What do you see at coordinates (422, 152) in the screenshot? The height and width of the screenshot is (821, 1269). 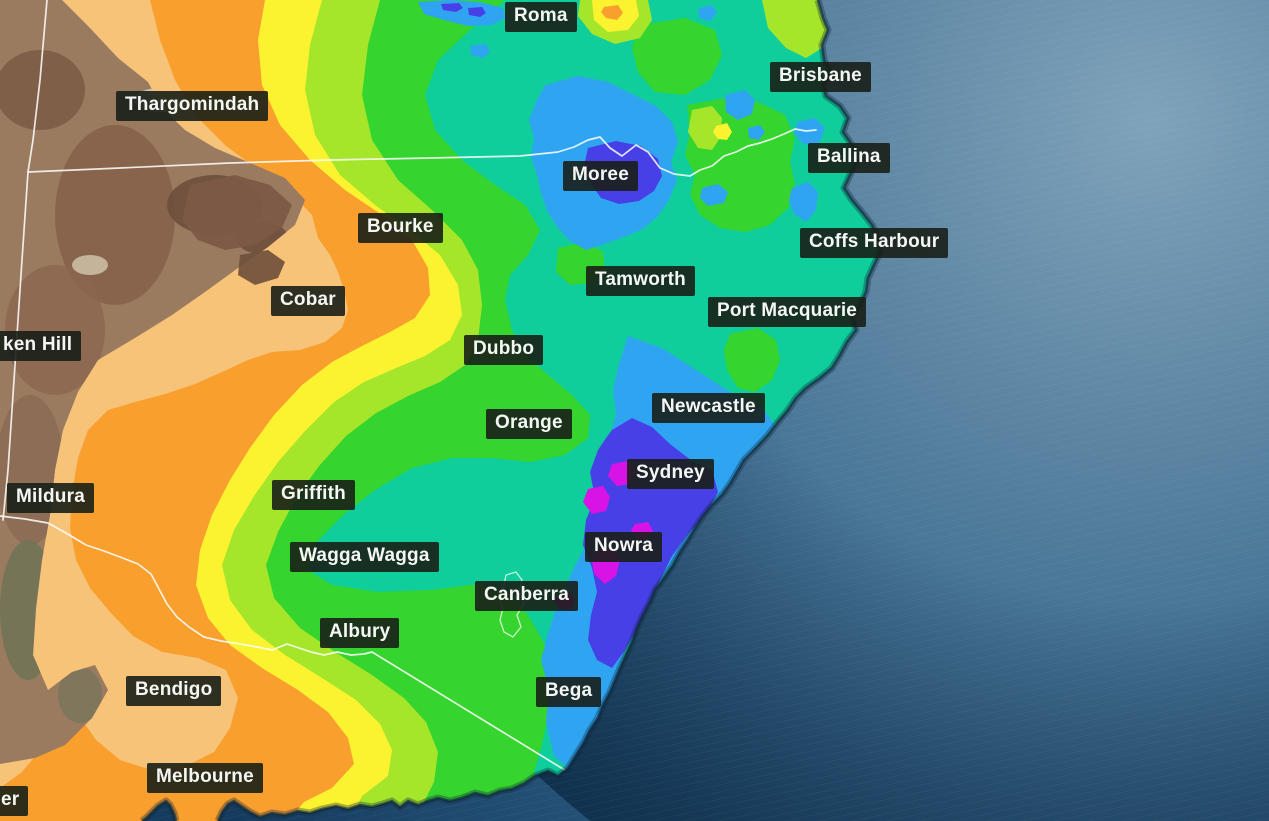 I see `border-qld-nsw` at bounding box center [422, 152].